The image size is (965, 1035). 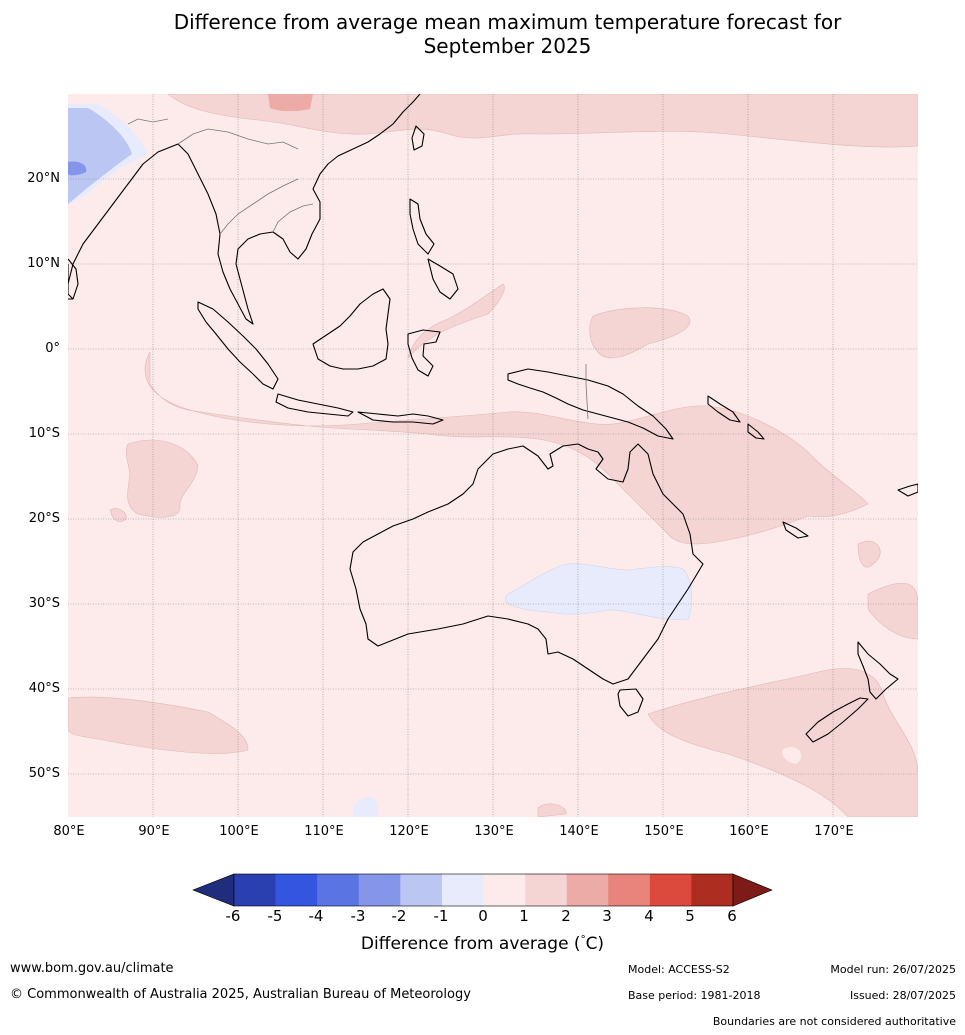 What do you see at coordinates (44, 688) in the screenshot?
I see `lat-label-40s: 40°S` at bounding box center [44, 688].